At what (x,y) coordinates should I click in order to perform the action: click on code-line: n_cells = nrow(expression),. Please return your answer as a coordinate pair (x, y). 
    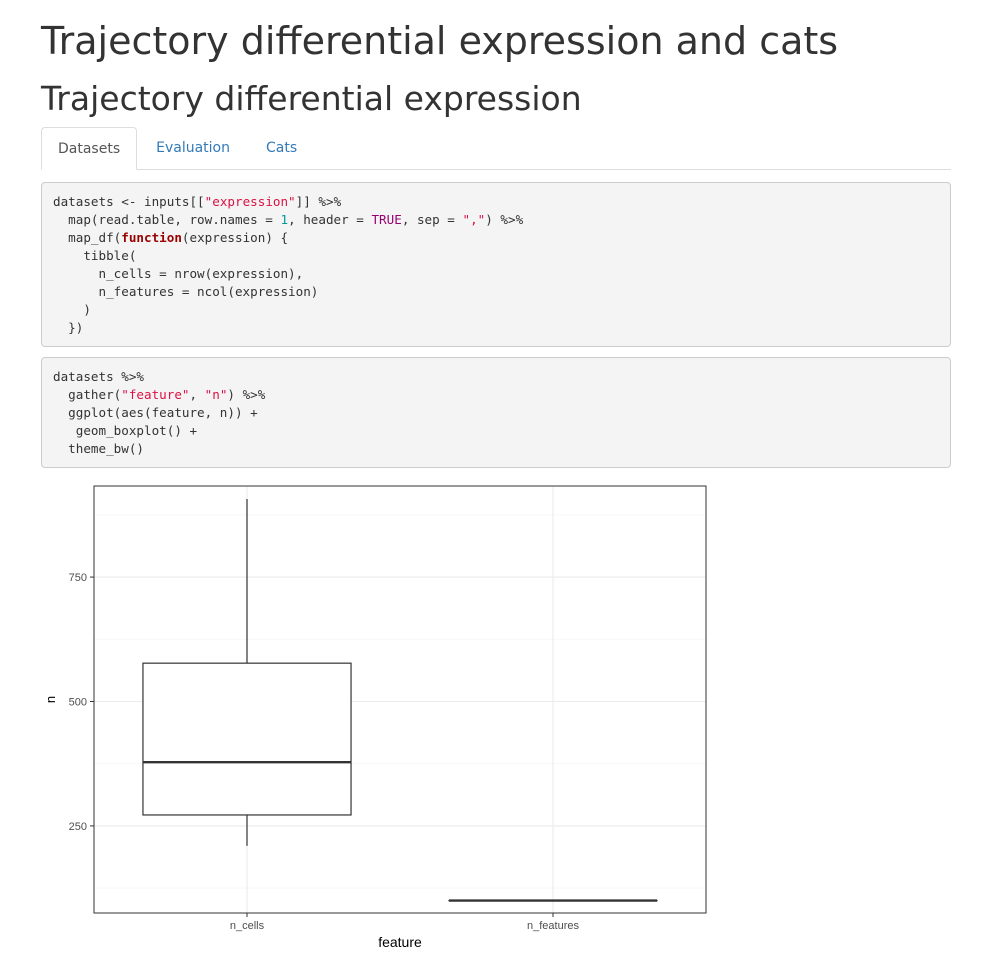
    Looking at the image, I should click on (496, 274).